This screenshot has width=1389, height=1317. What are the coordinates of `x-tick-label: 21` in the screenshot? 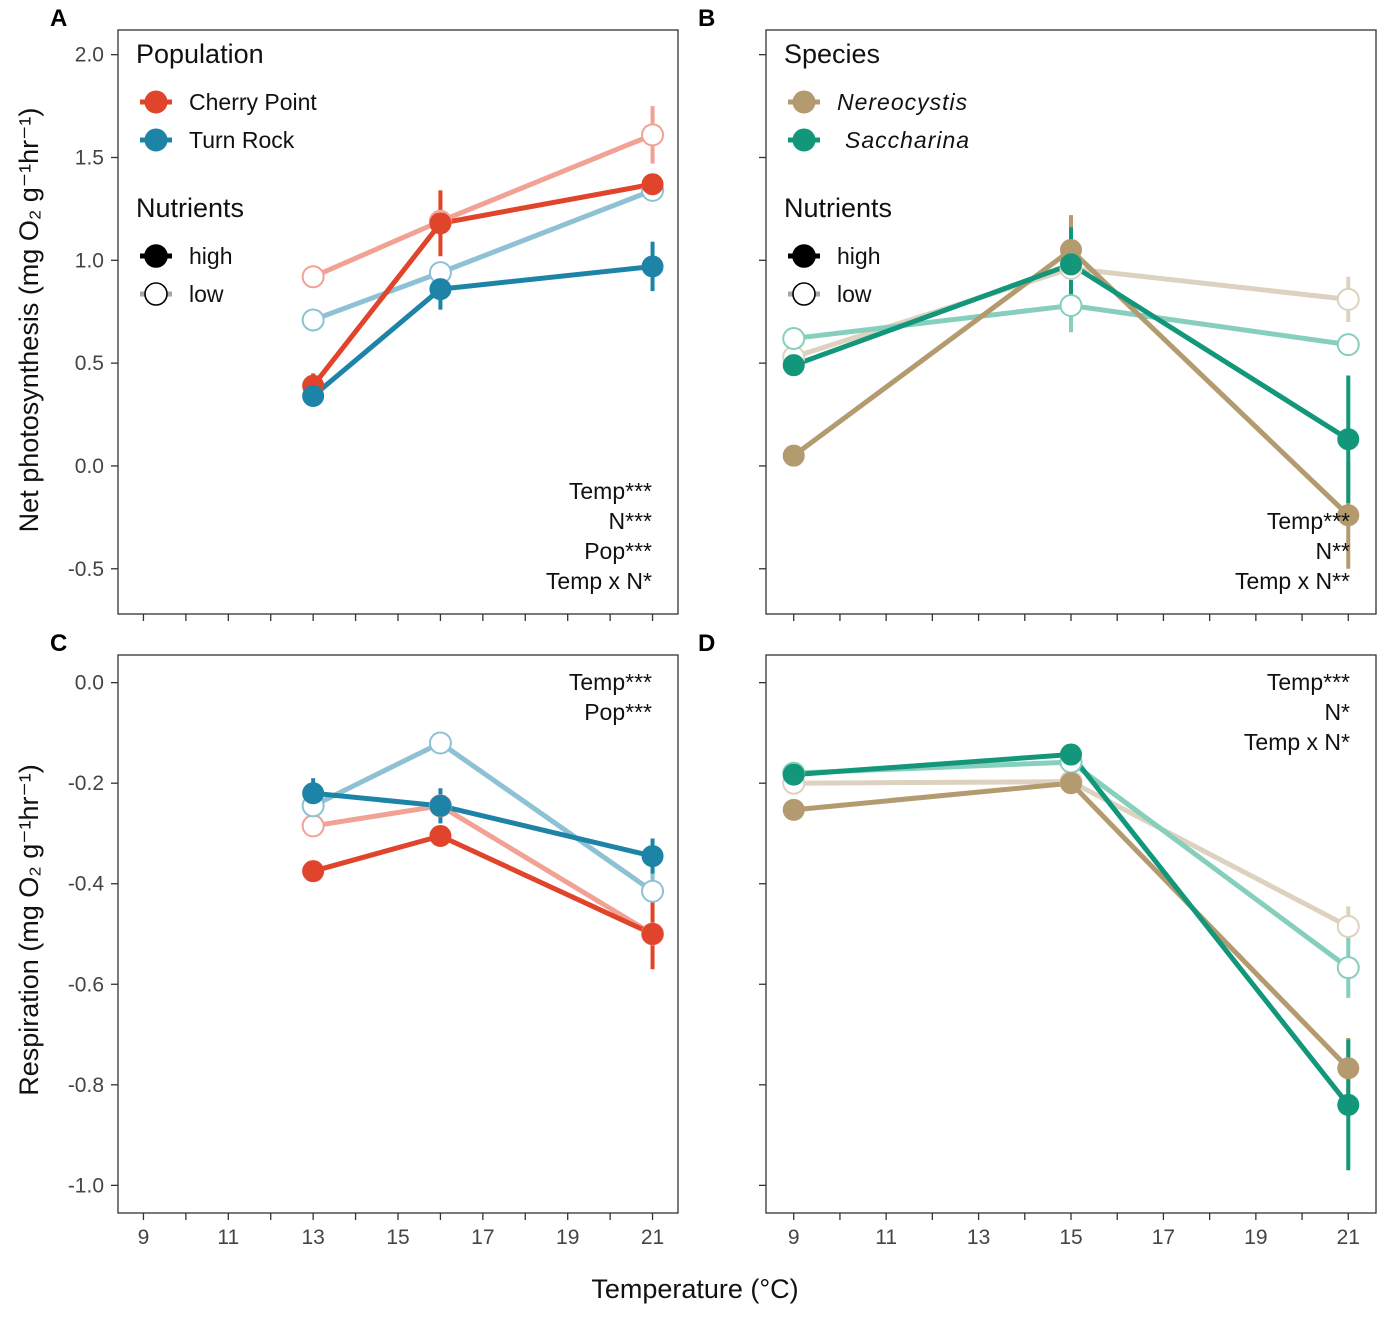 It's located at (652, 1237).